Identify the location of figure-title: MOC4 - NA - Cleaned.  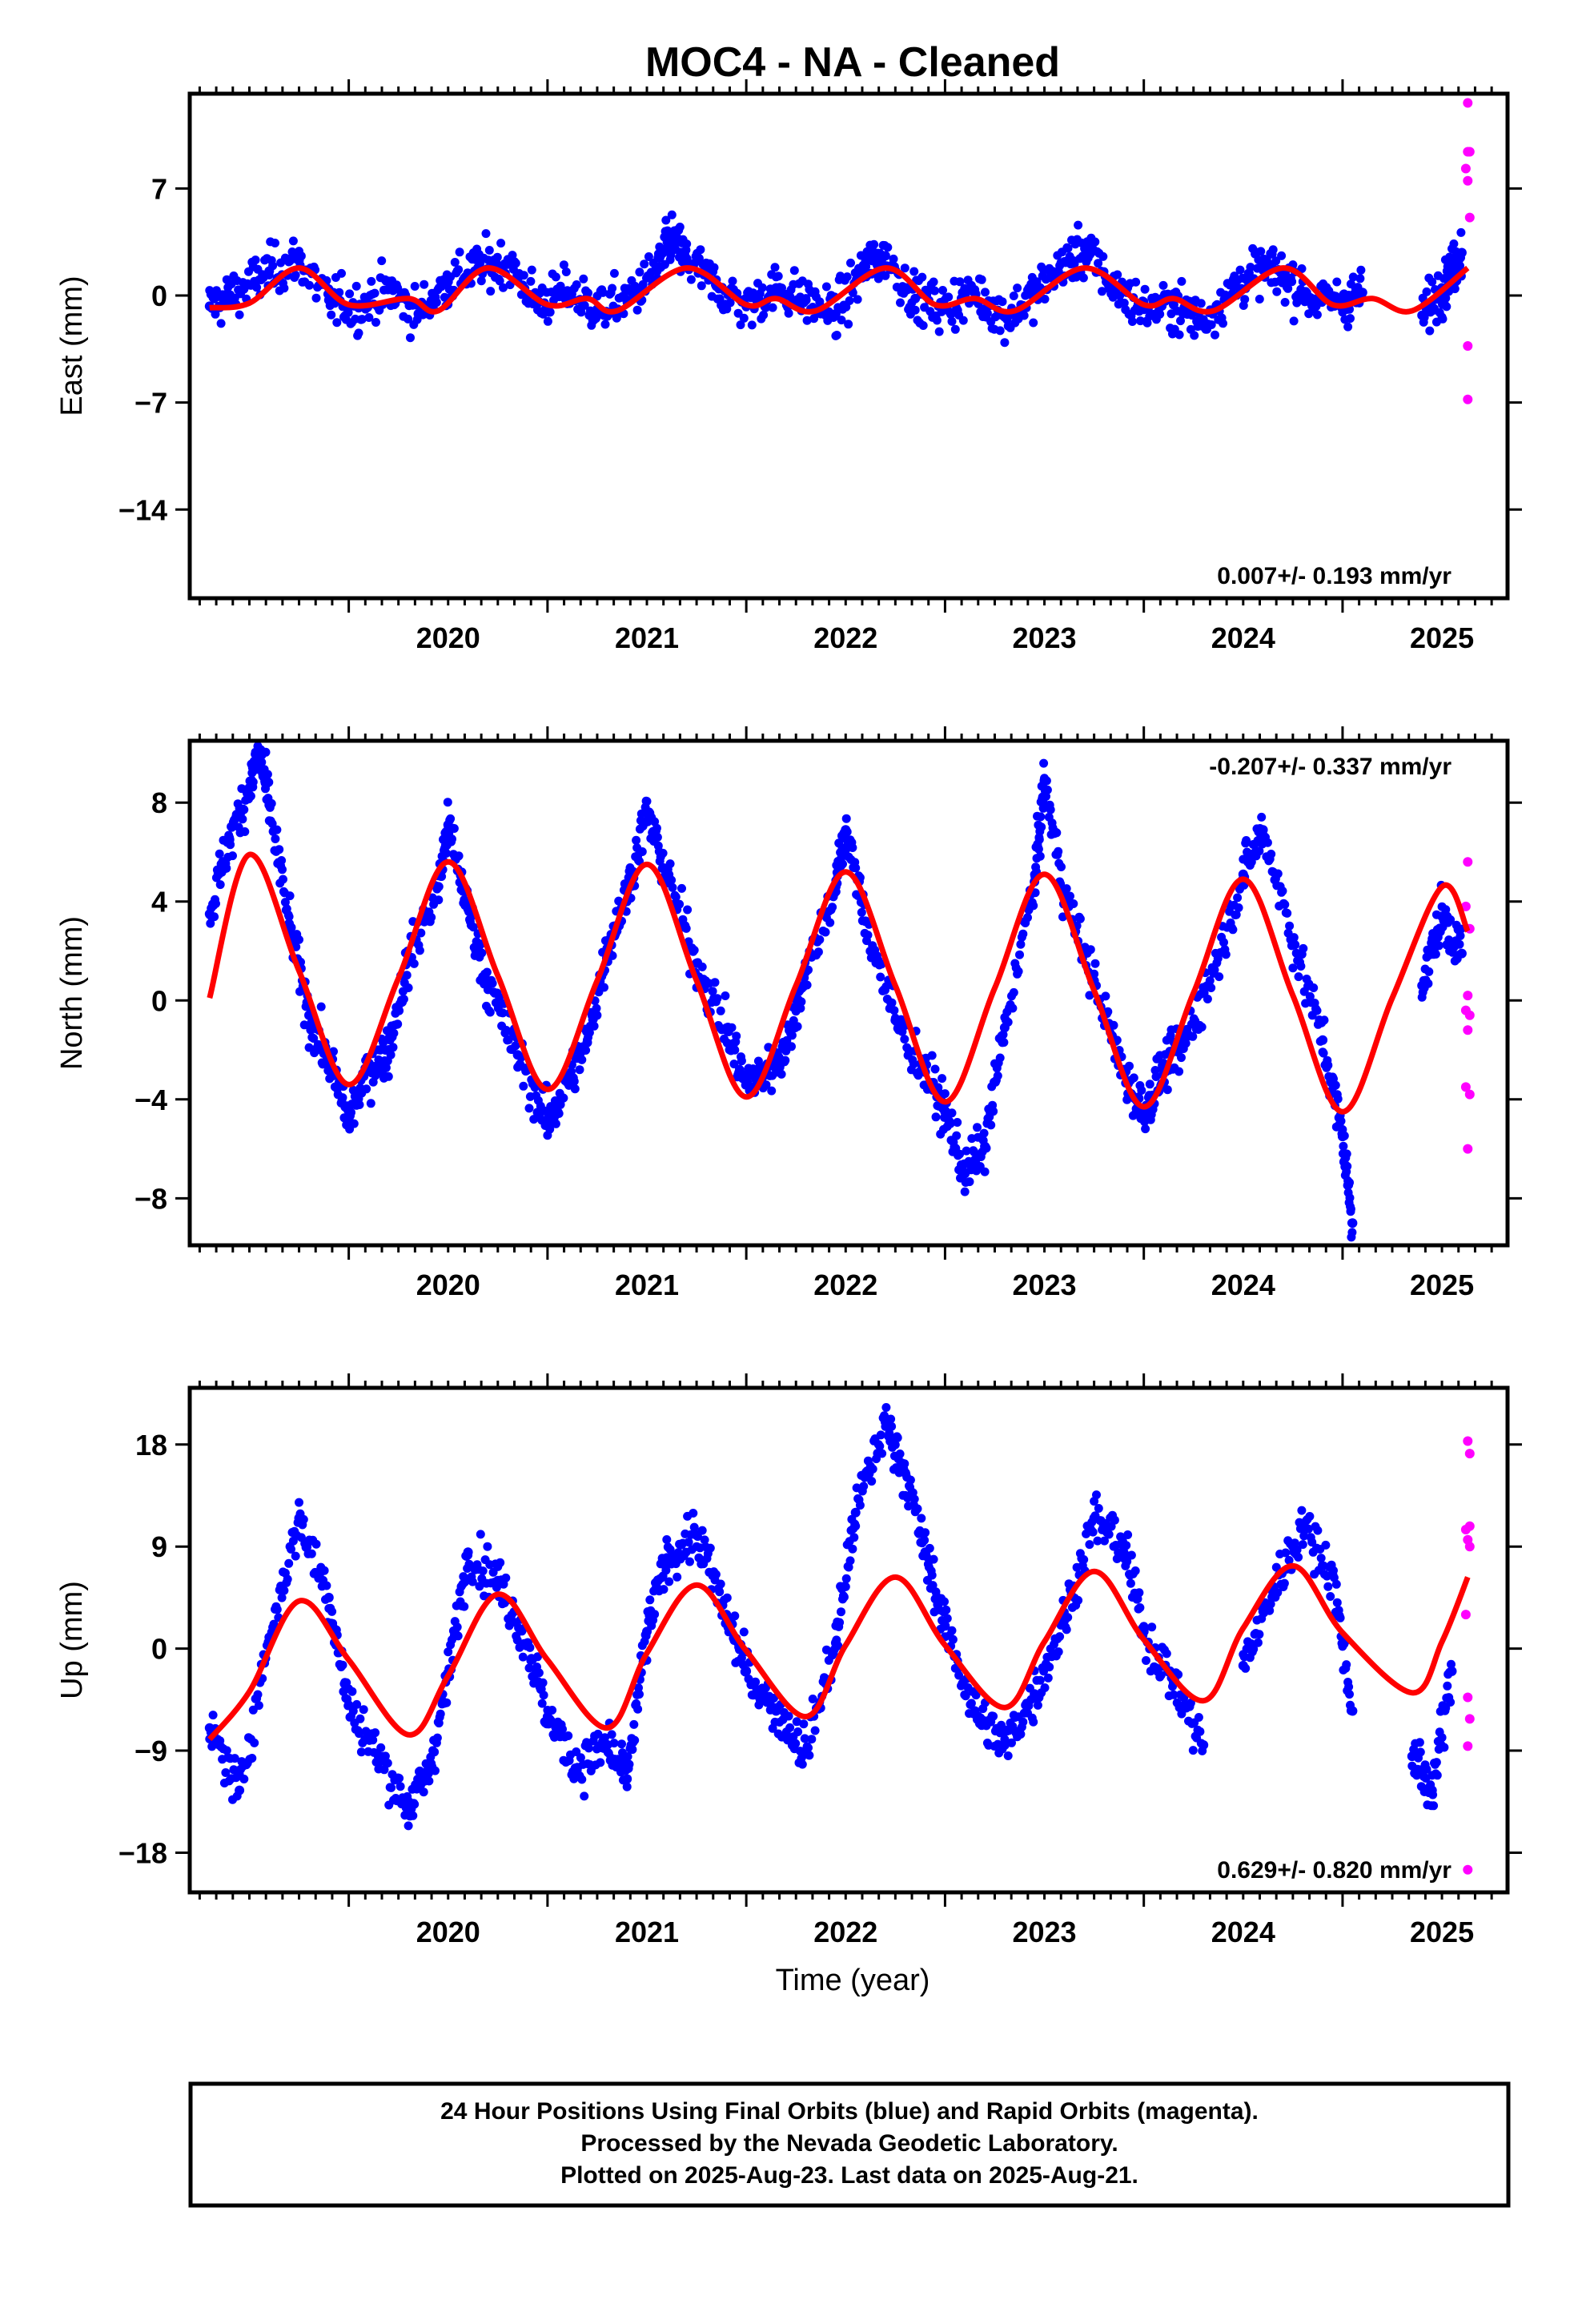
(852, 62).